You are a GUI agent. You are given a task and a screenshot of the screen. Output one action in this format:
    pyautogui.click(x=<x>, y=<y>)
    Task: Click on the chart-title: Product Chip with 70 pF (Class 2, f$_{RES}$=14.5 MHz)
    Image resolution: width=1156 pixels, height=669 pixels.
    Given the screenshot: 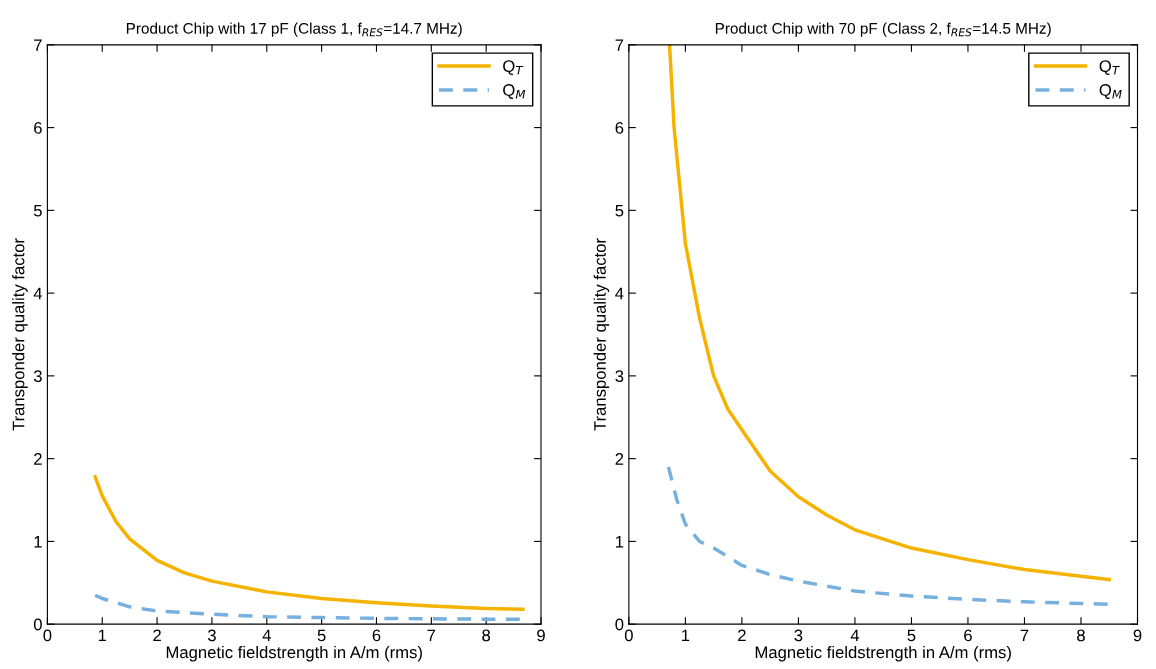 What is the action you would take?
    pyautogui.click(x=883, y=29)
    